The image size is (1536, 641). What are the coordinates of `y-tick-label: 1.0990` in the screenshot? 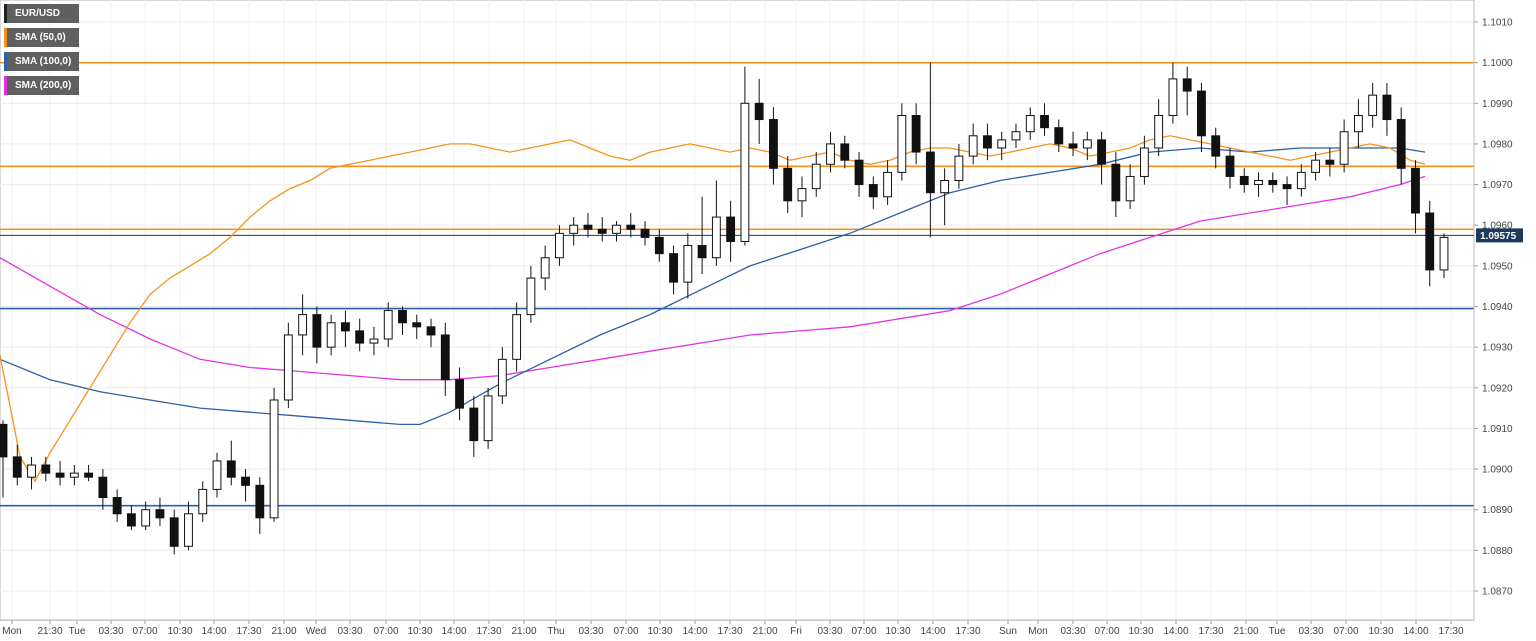 It's located at (1497, 104).